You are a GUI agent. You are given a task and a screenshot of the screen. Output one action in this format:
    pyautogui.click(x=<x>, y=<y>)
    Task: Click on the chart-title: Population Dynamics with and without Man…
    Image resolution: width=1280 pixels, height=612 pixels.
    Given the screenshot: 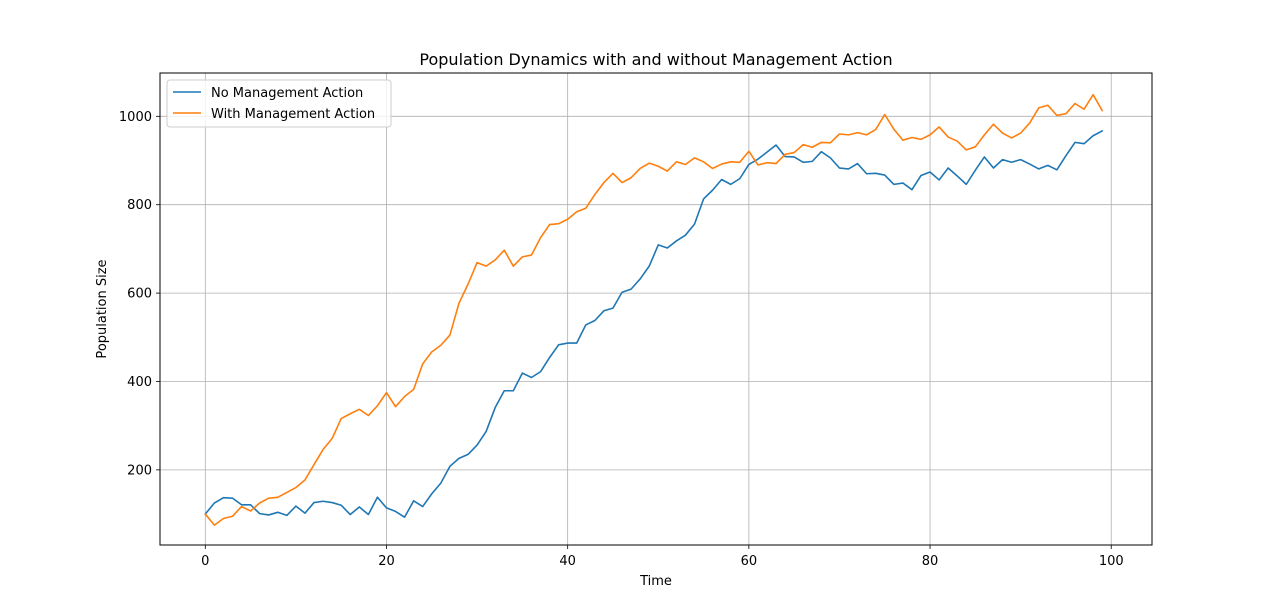 What is the action you would take?
    pyautogui.click(x=655, y=59)
    